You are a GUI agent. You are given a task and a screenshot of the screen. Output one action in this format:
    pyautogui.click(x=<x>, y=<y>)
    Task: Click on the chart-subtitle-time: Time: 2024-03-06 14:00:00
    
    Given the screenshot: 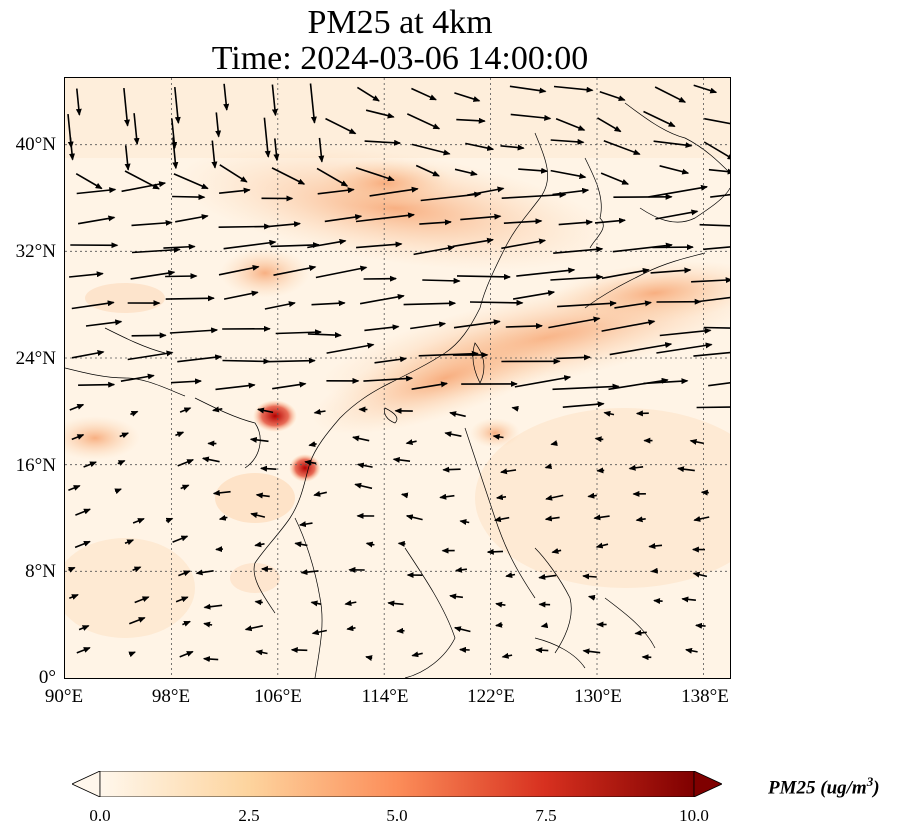 What is the action you would take?
    pyautogui.click(x=400, y=58)
    